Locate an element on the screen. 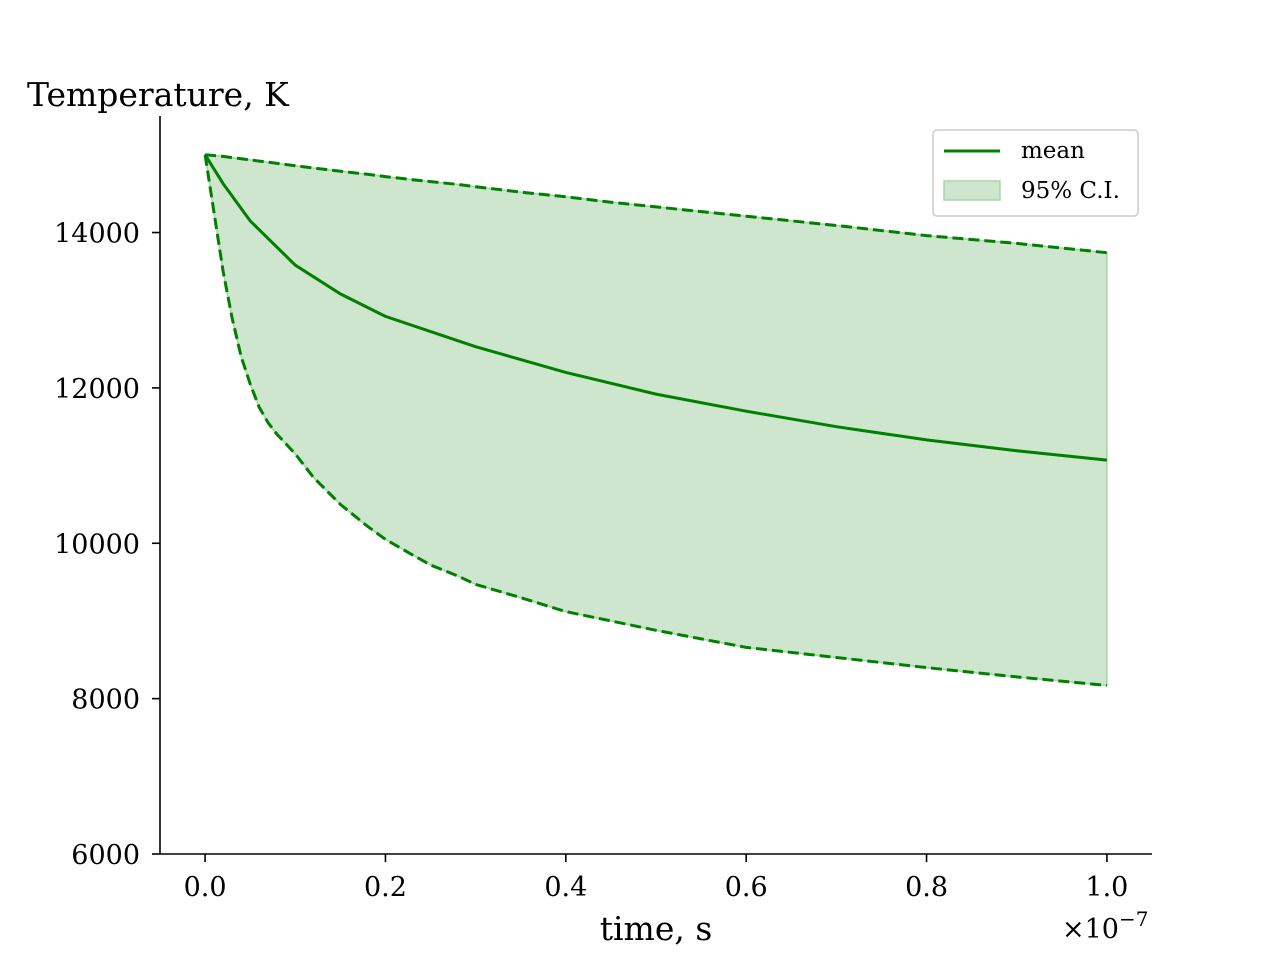  x-offset-label: ×10⁻⁷ is located at coordinates (1105, 926).